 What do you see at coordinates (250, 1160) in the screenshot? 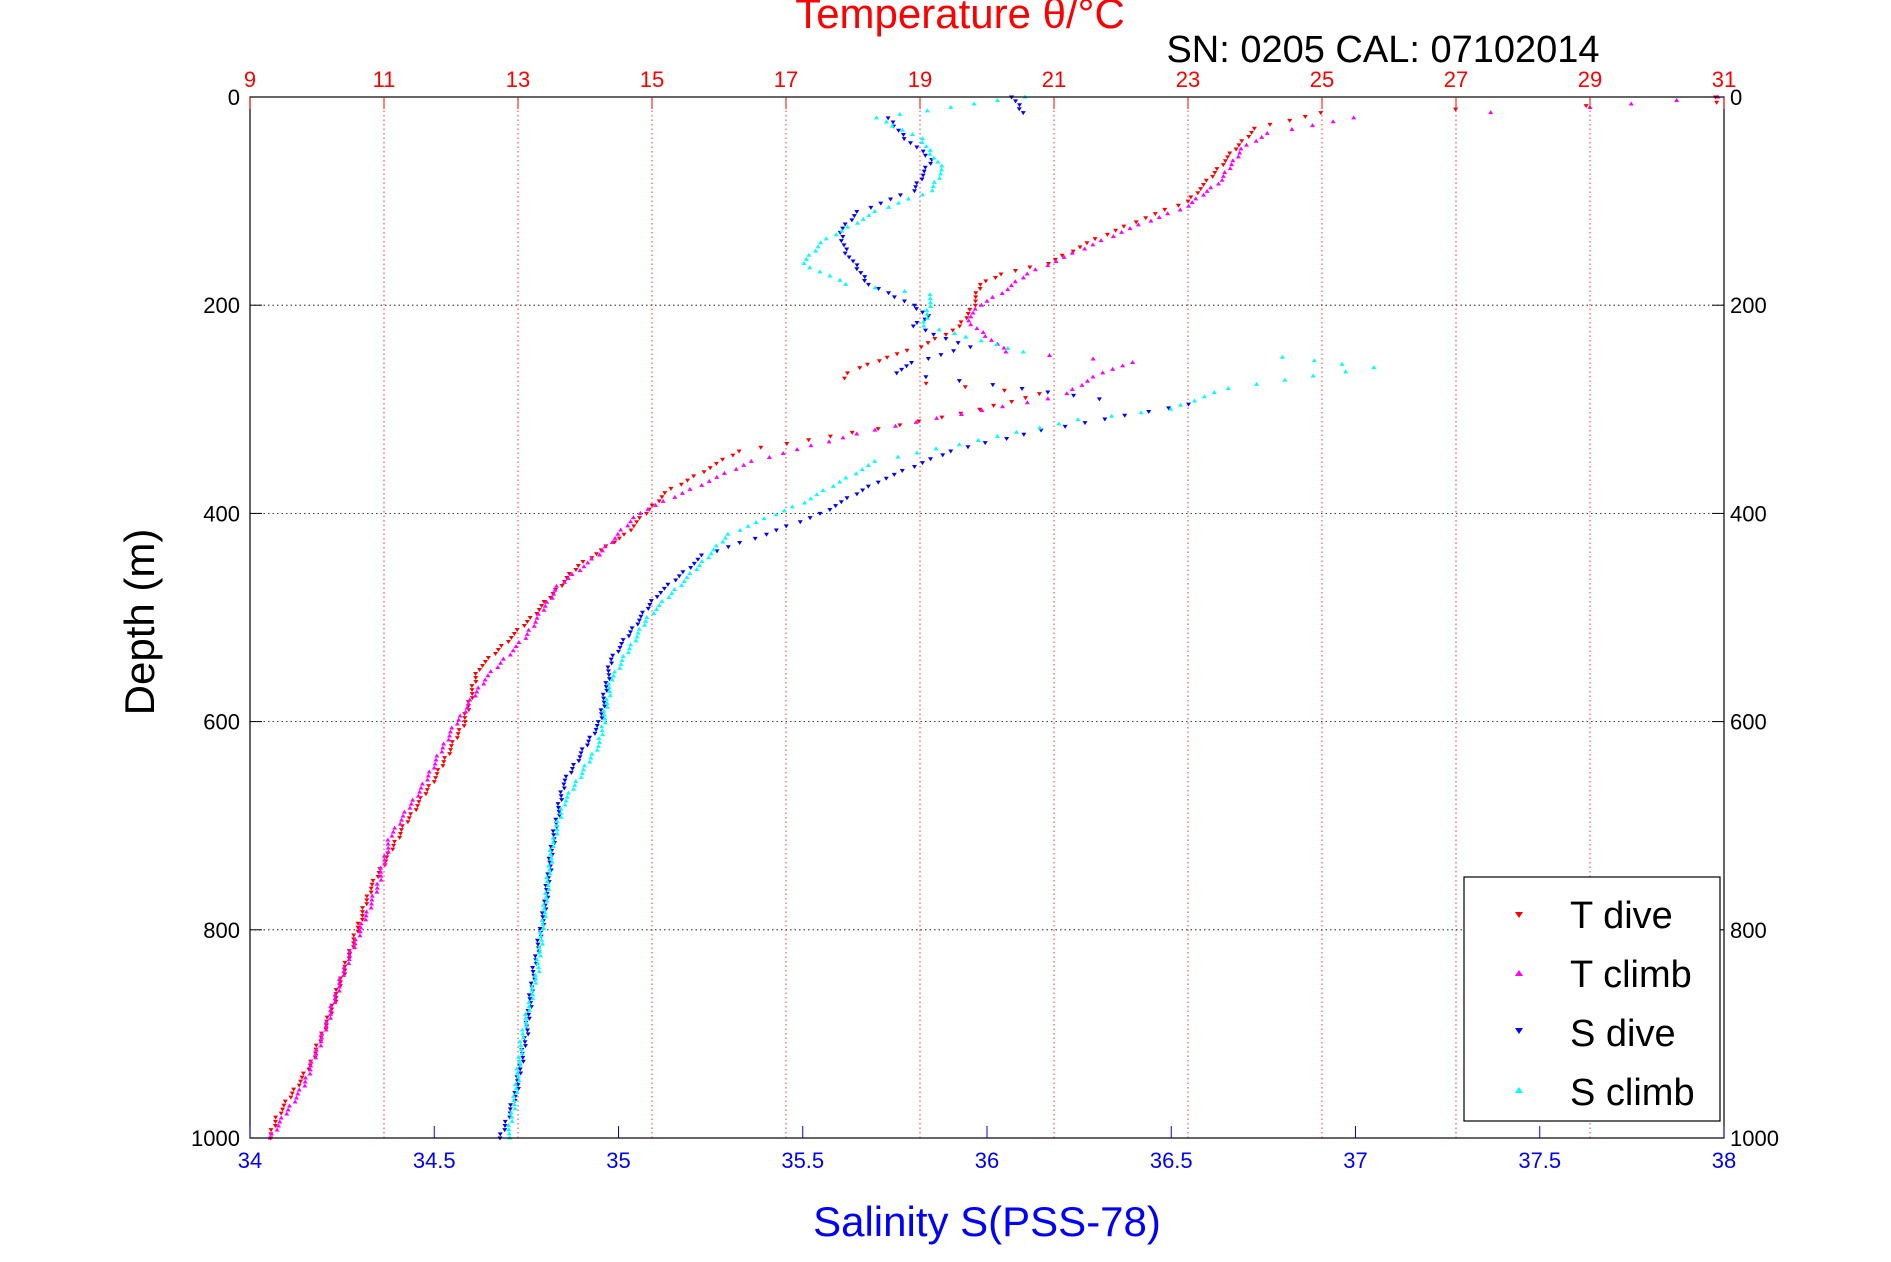
I see `bottom-axis-tick-label-34: 34` at bounding box center [250, 1160].